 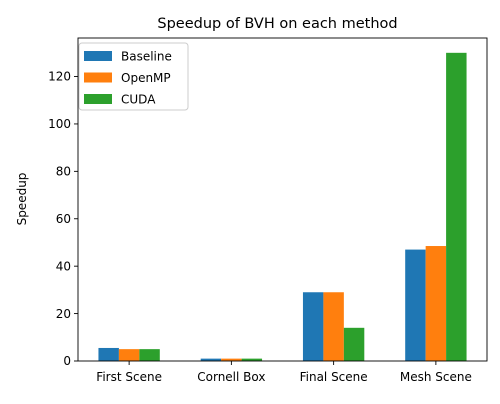 What do you see at coordinates (231, 377) in the screenshot?
I see `x-tick-label: Cornell Box` at bounding box center [231, 377].